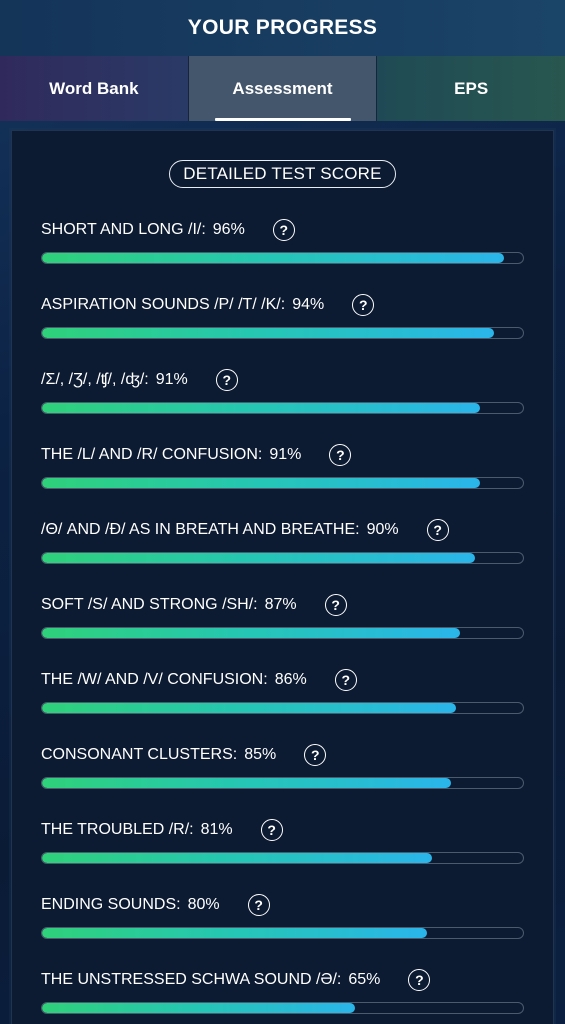 This screenshot has height=1024, width=565. What do you see at coordinates (117, 829) in the screenshot?
I see `score-label: THE TROUBLED /R/:` at bounding box center [117, 829].